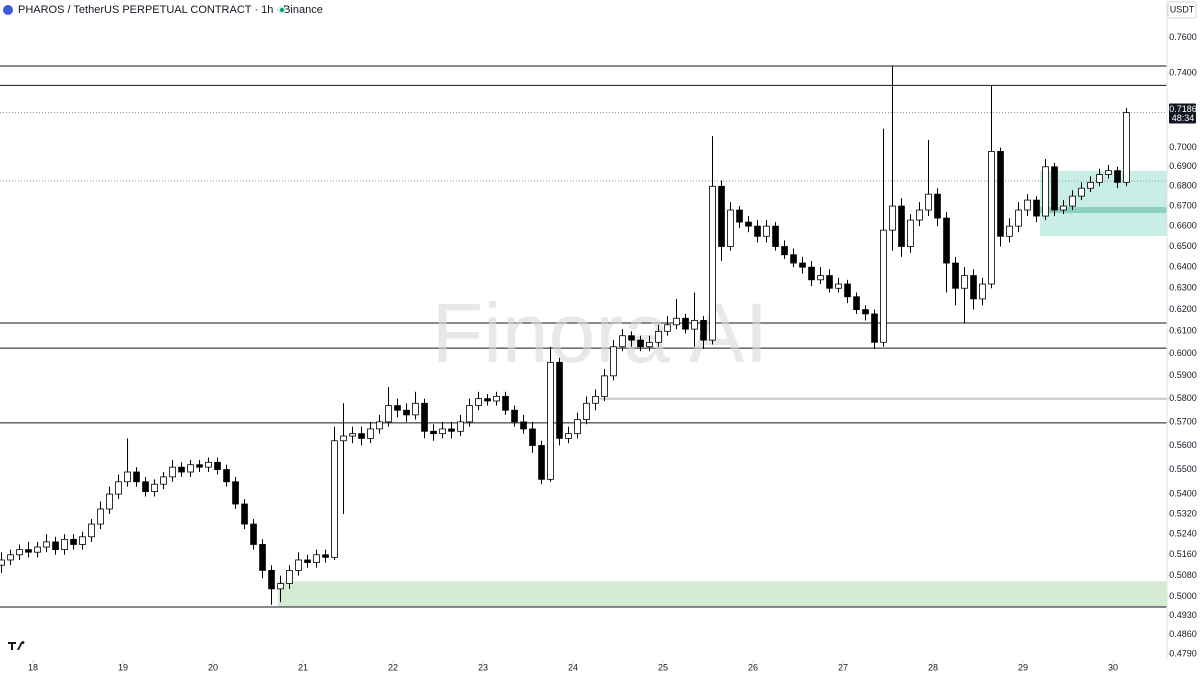 This screenshot has height=675, width=1200. Describe the element at coordinates (33, 667) in the screenshot. I see `x-tick-label: 18` at that location.